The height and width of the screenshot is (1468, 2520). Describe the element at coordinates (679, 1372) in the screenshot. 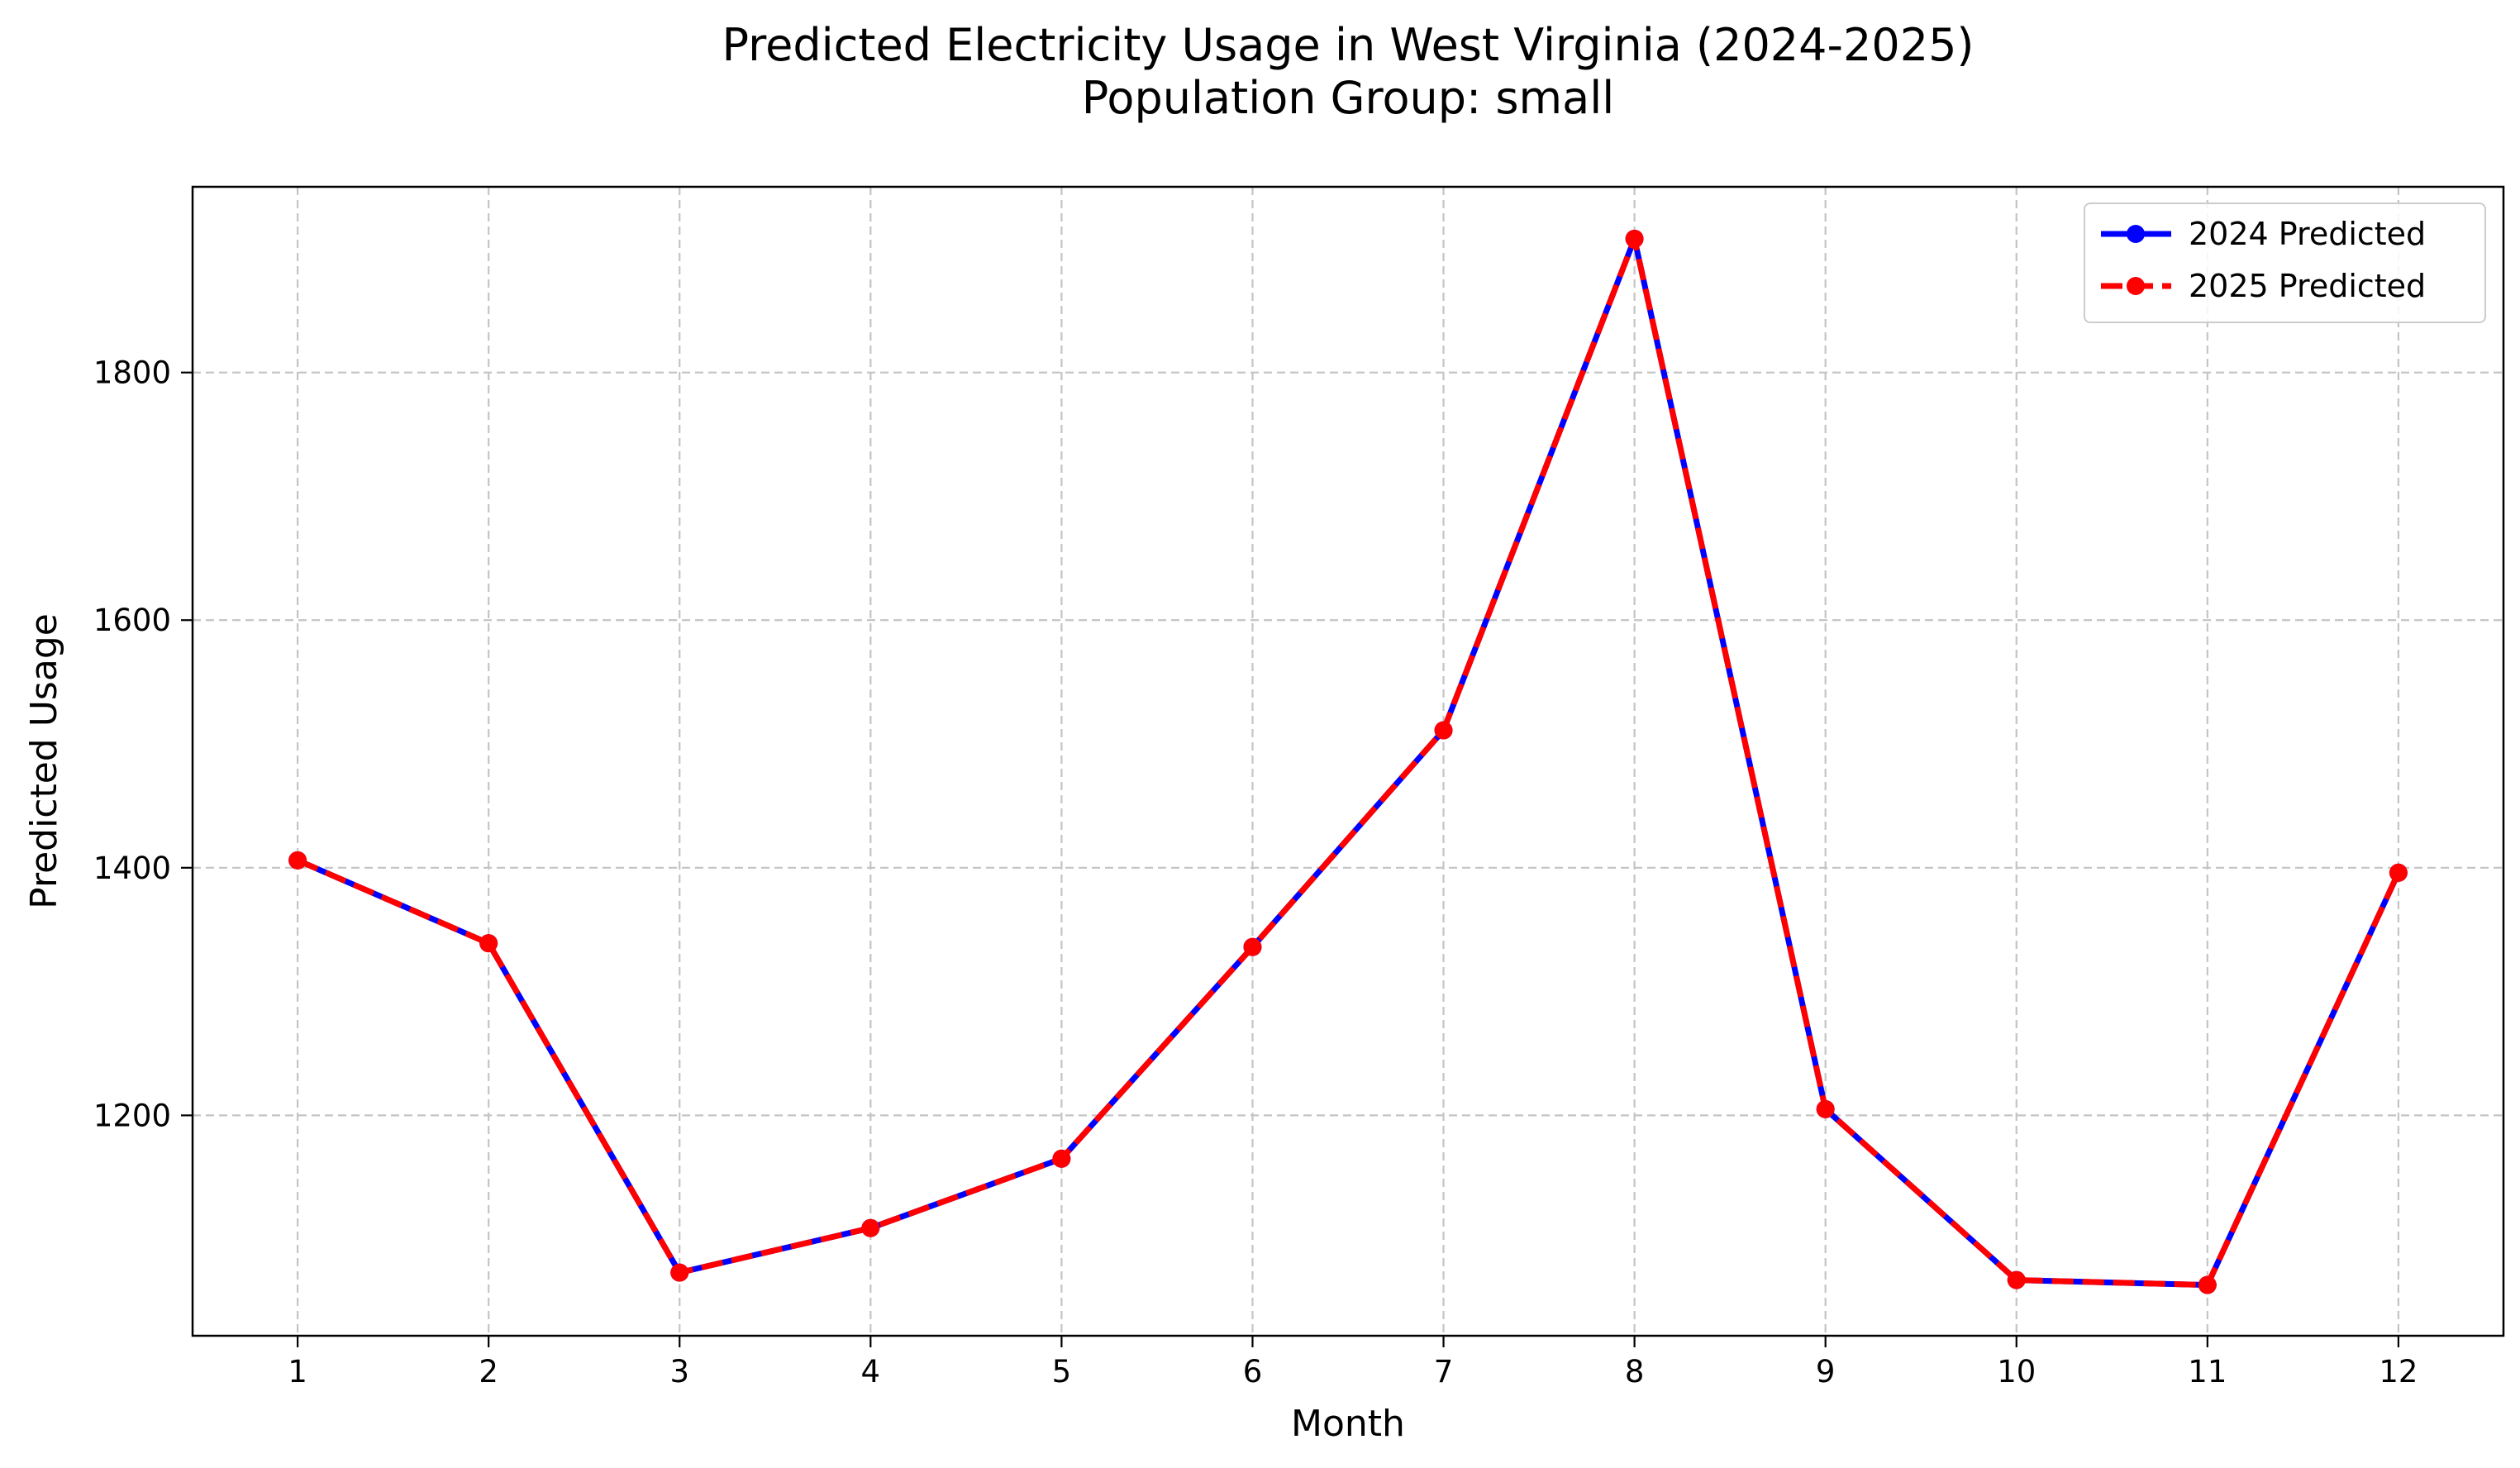

I see `x-tick-label: 3` at that location.